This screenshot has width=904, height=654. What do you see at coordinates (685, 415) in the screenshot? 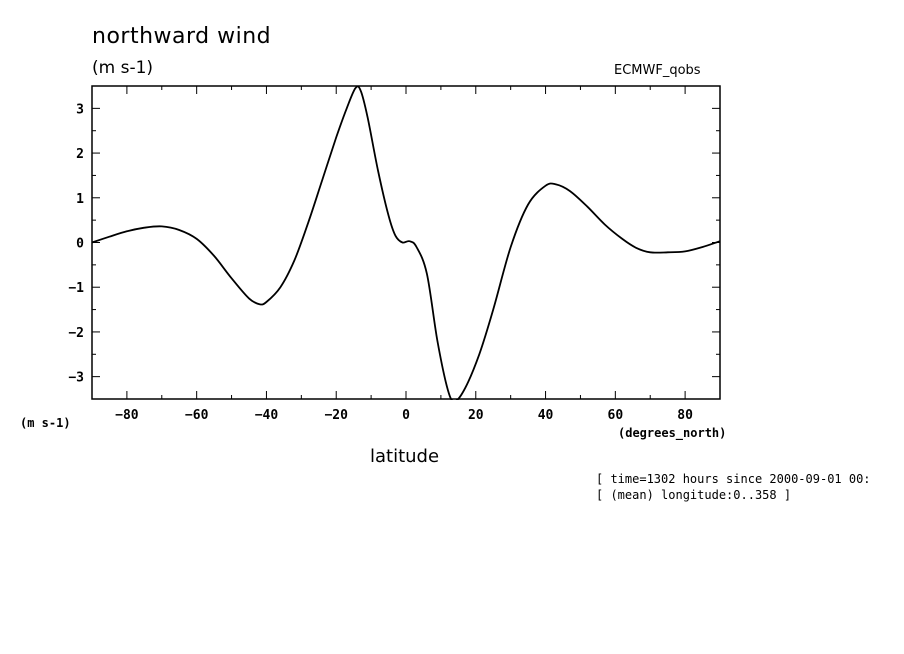
I see `x-tick-label: 80` at bounding box center [685, 415].